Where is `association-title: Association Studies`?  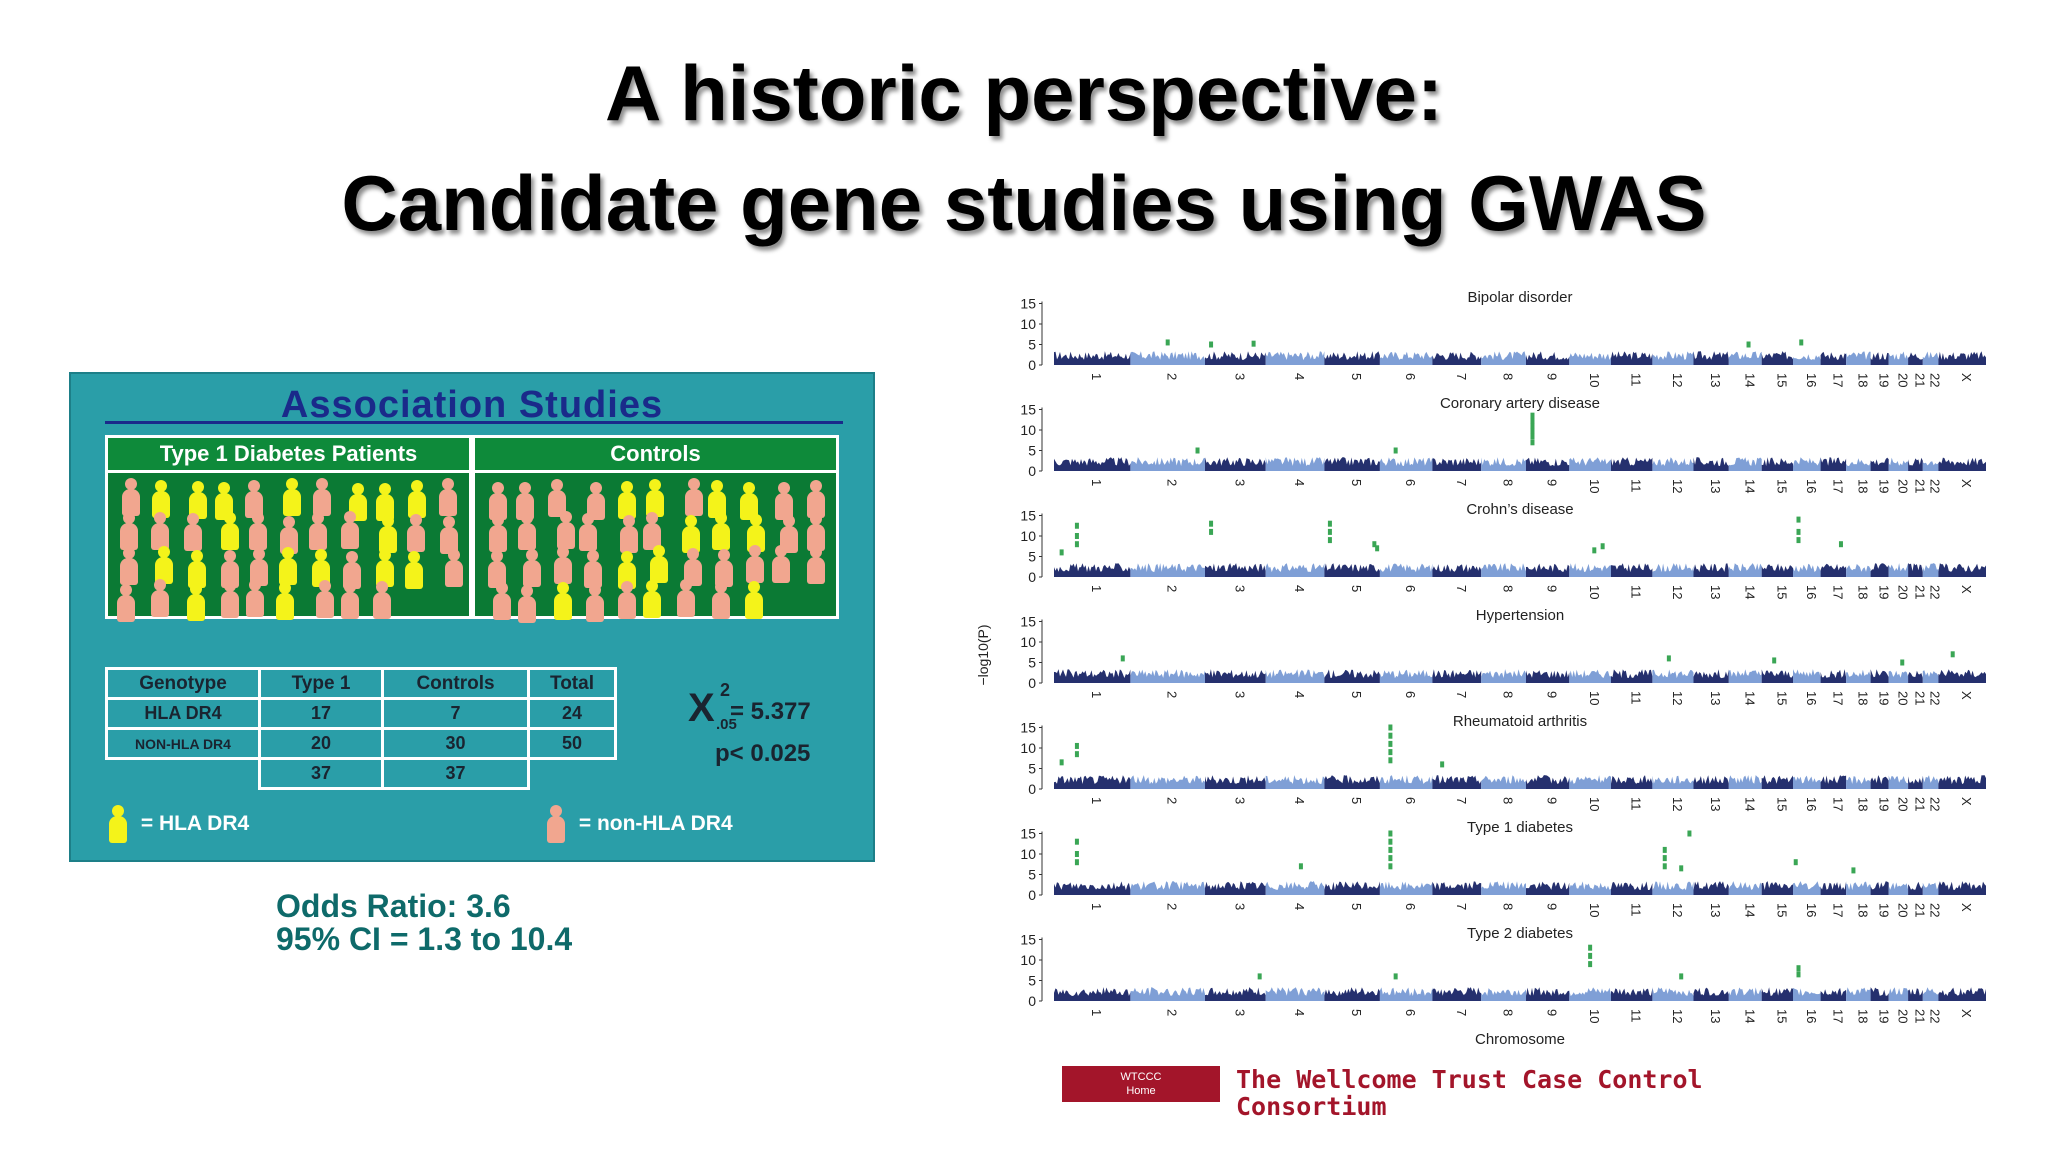
association-title: Association Studies is located at coordinates (472, 405).